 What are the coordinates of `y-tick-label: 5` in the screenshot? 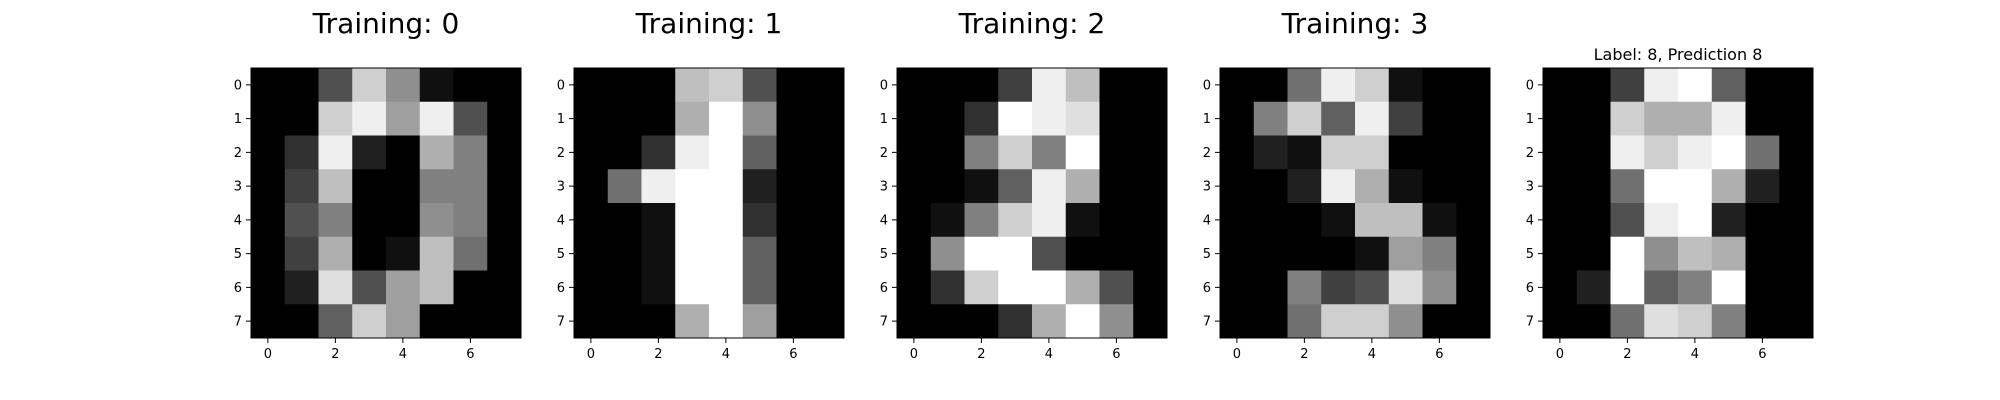 It's located at (884, 254).